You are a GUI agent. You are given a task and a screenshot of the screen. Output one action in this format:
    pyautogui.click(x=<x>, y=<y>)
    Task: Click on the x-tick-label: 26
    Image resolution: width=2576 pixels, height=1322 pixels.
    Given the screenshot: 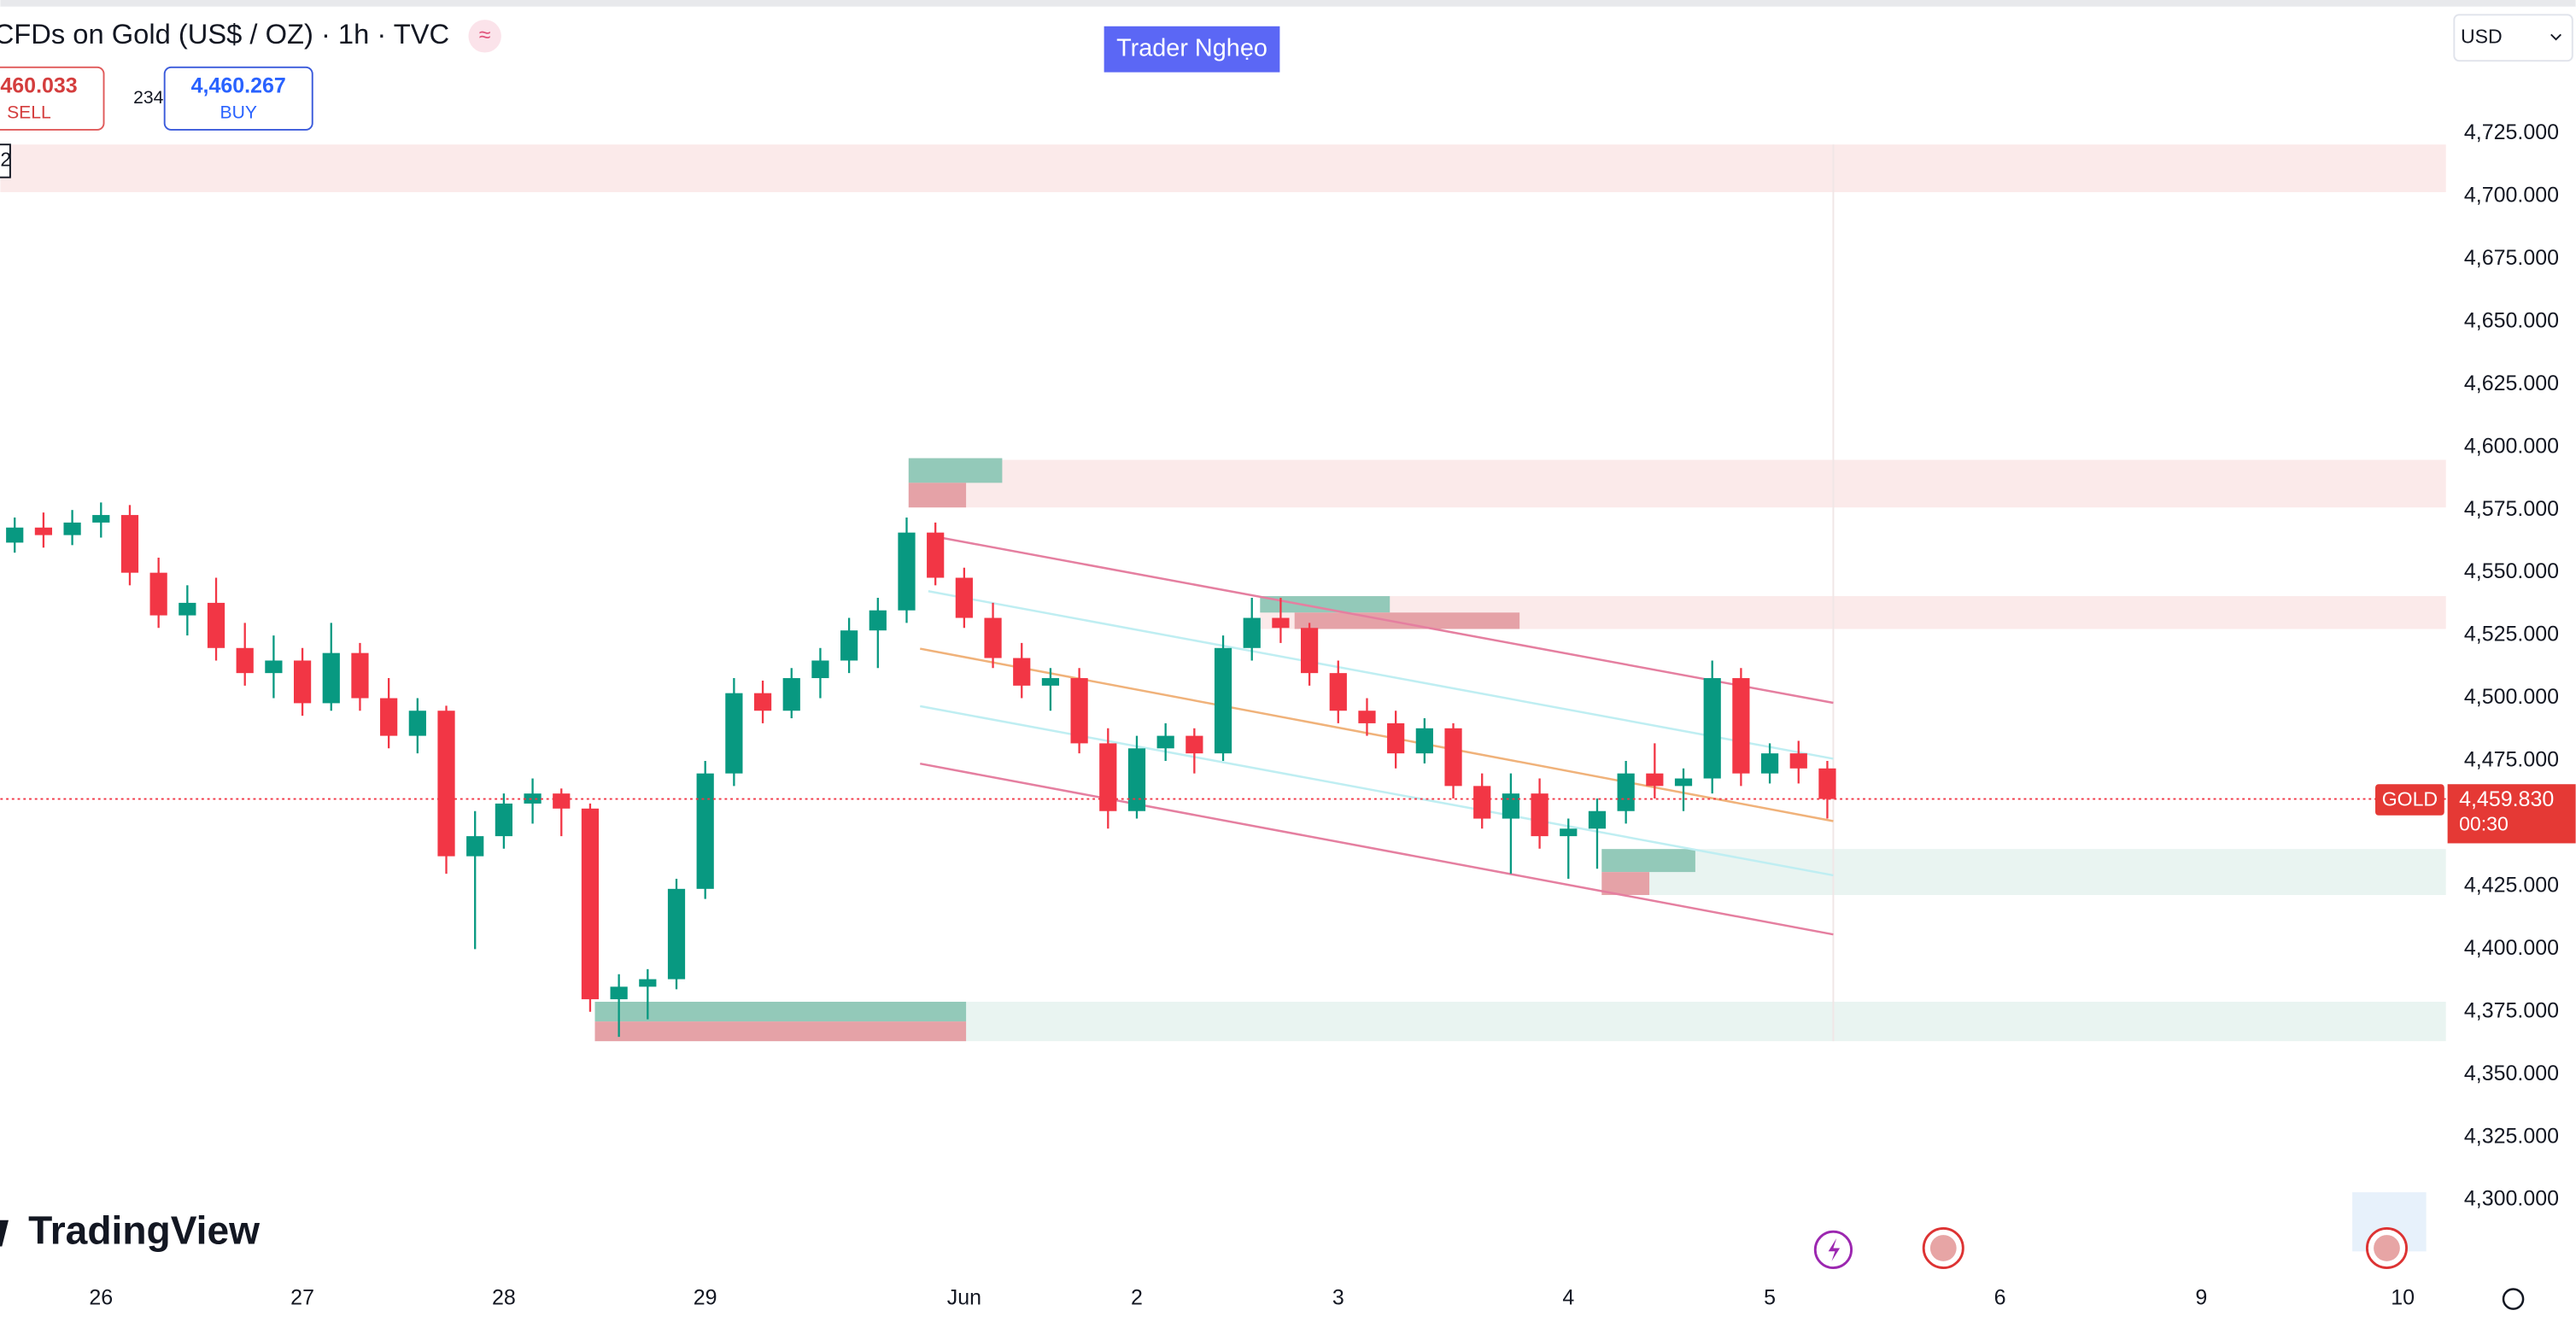 What is the action you would take?
    pyautogui.click(x=101, y=1298)
    